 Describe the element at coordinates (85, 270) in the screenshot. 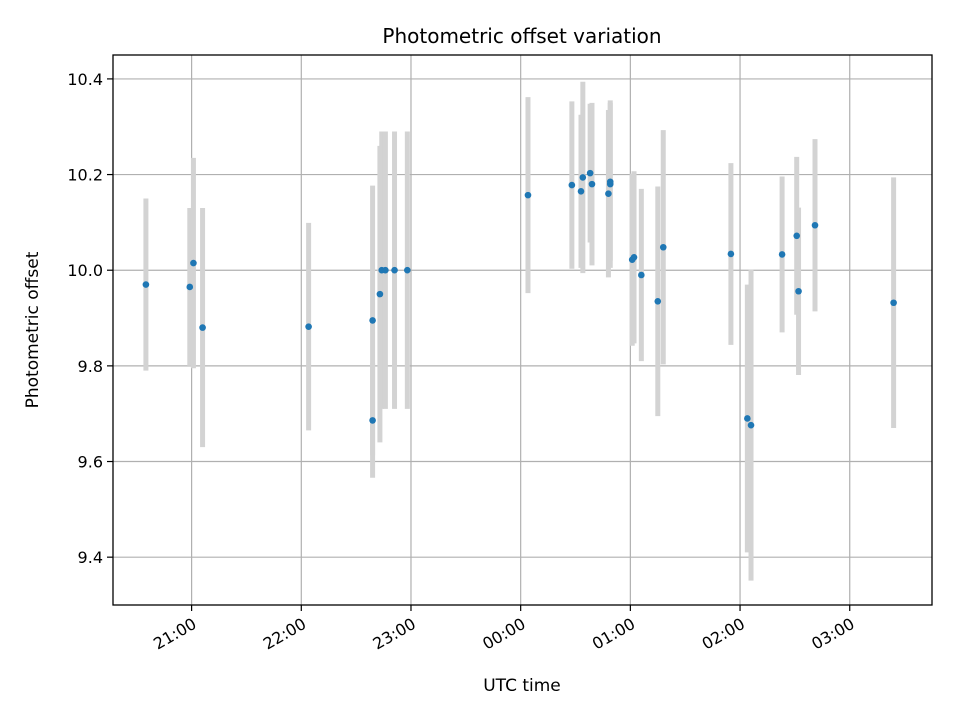

I see `y-tick-label: 10.0` at that location.